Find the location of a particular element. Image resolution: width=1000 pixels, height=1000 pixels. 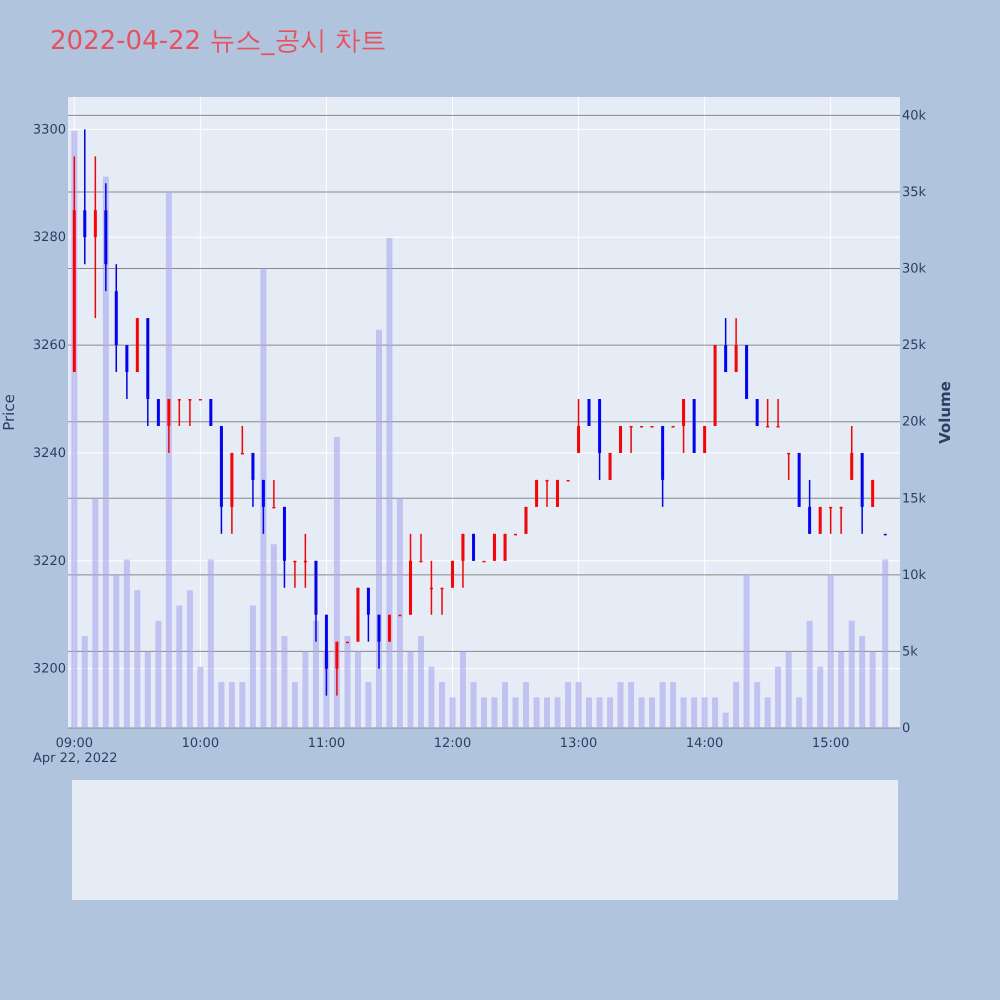

y-tick-label: 3200 is located at coordinates (49, 669).